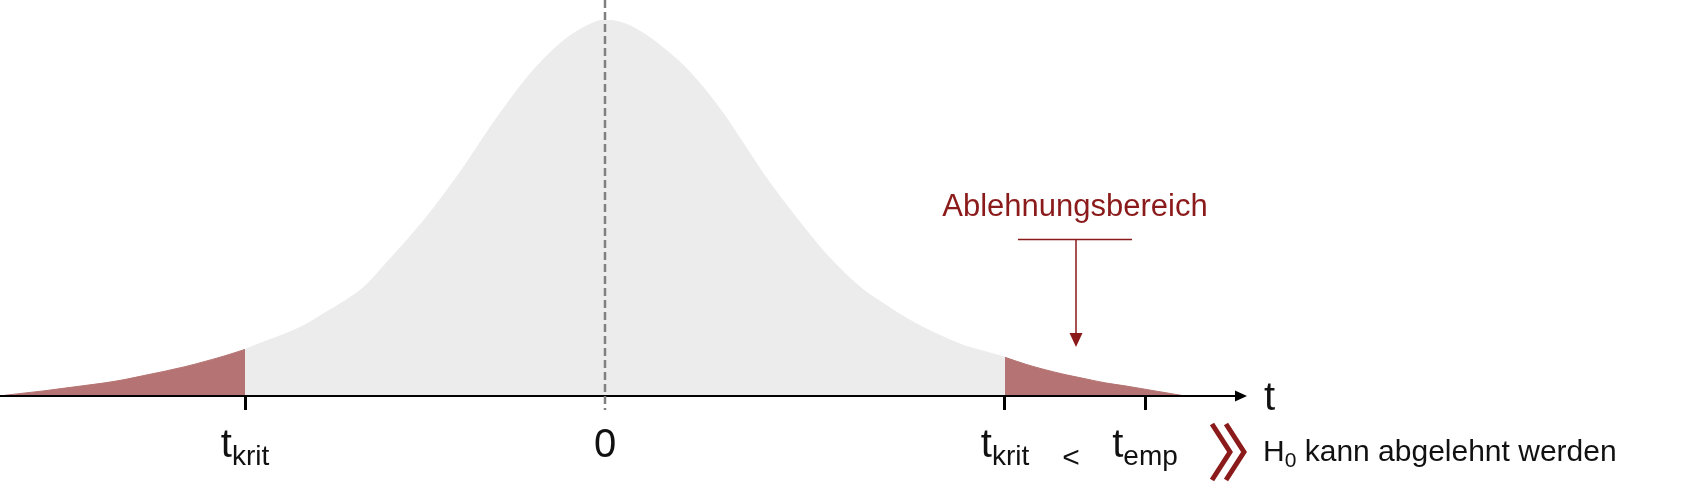  I want to click on annotation: Ablehnungsbereich, so click(1075, 205).